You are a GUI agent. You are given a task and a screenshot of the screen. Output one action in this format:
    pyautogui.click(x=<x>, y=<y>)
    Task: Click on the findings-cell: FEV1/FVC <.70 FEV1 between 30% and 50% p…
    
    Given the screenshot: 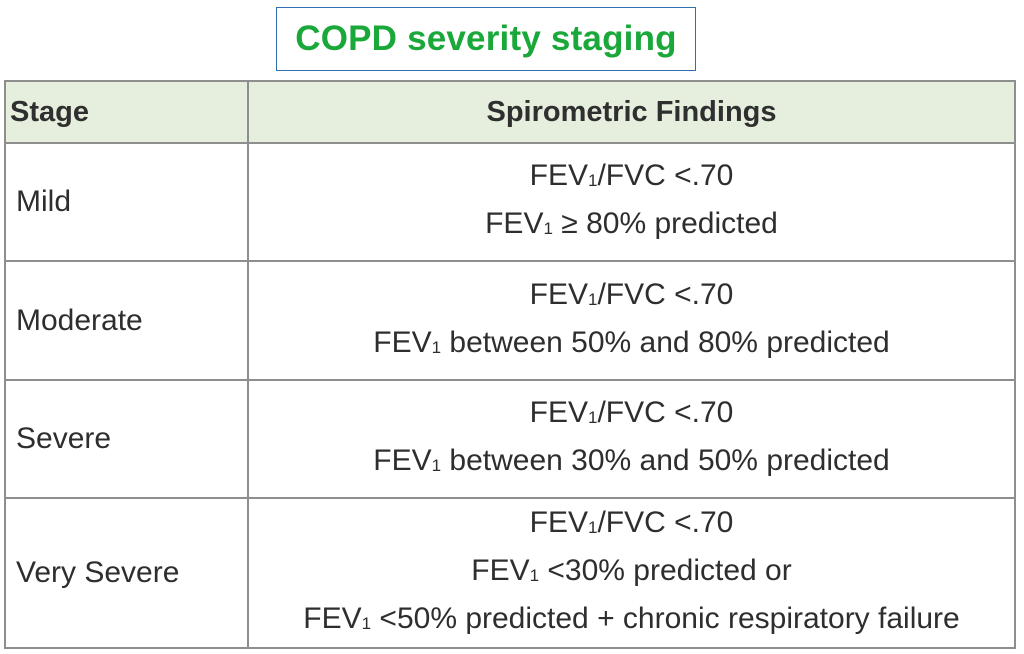 What is the action you would take?
    pyautogui.click(x=631, y=439)
    